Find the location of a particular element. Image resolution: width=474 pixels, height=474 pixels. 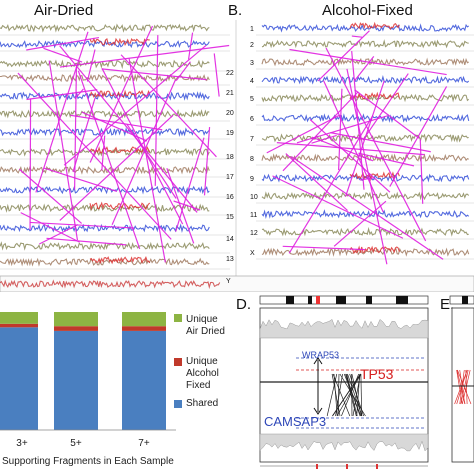

legend-shared: Shared is located at coordinates (202, 404).